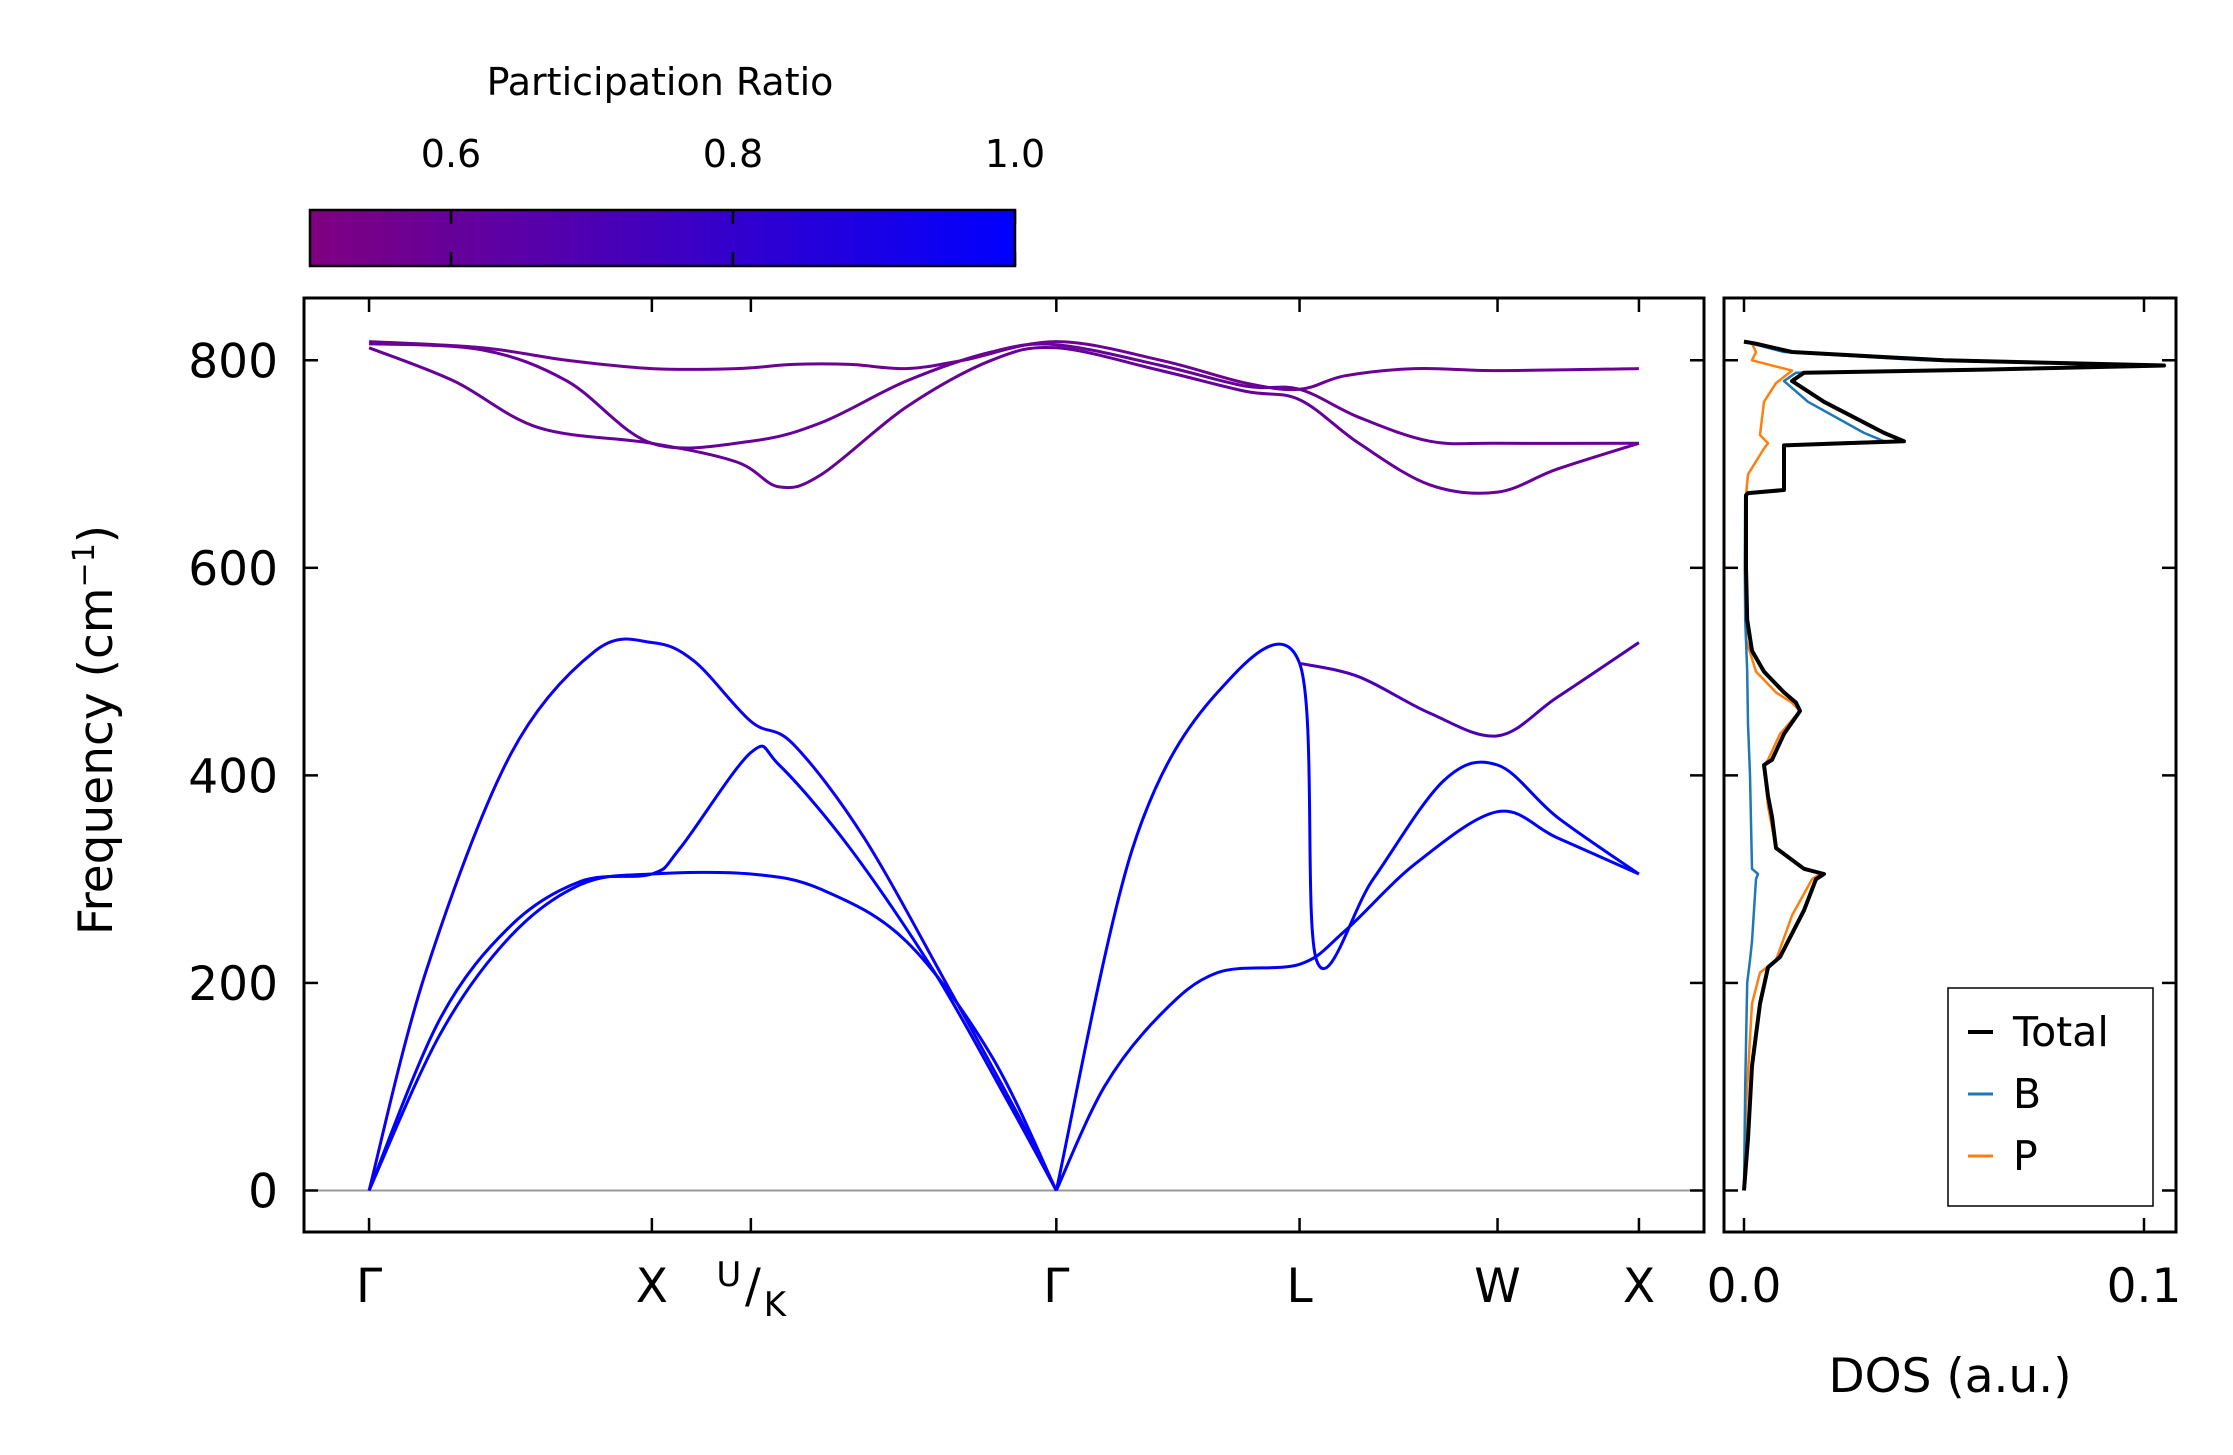 This screenshot has height=1455, width=2233. What do you see at coordinates (1347, 1000) in the screenshot?
I see `band-line-acoustic-1b` at bounding box center [1347, 1000].